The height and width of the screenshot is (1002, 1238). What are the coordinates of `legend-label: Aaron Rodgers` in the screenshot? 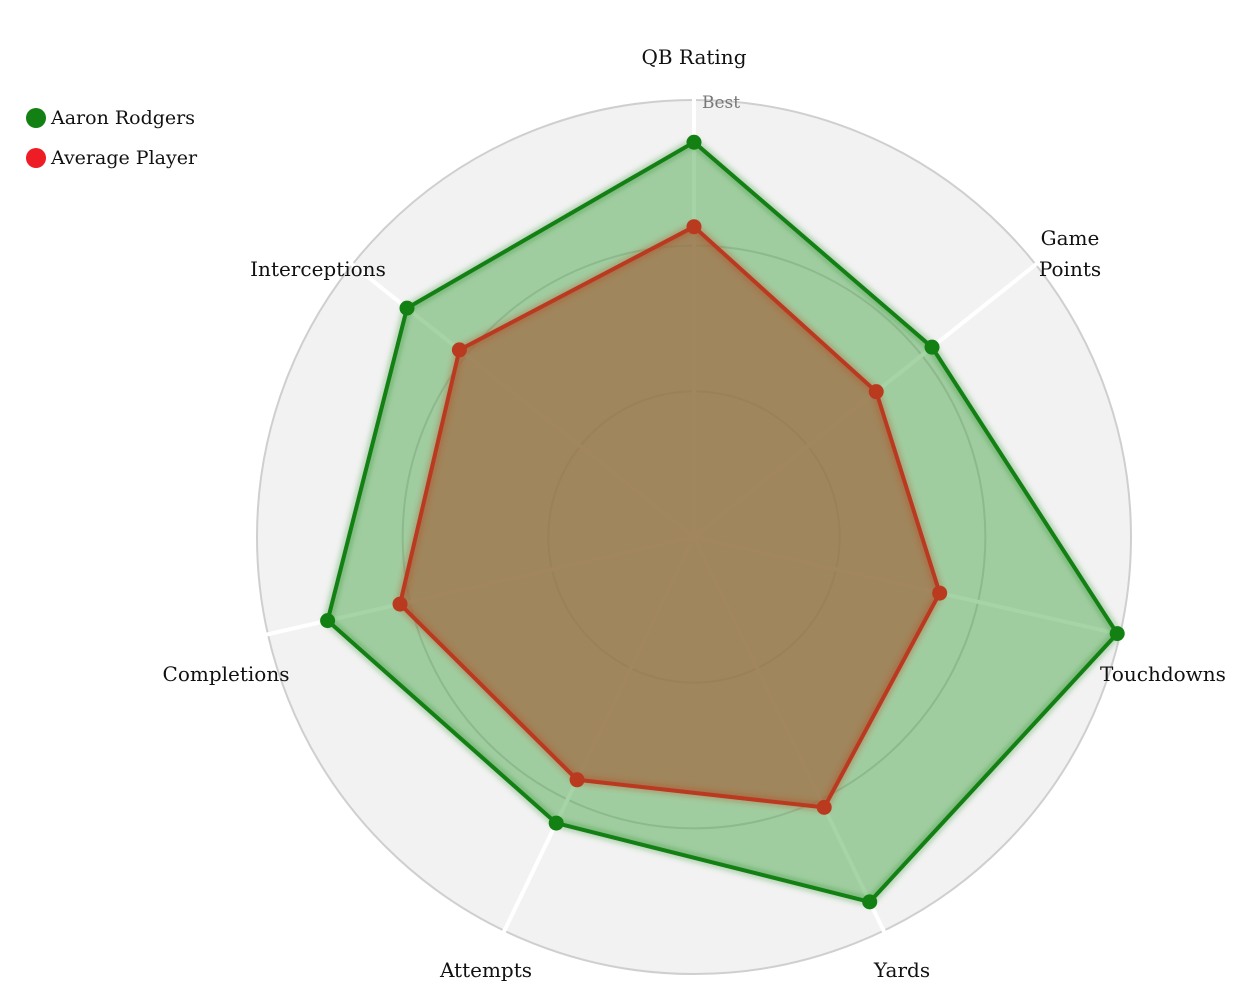 It's located at (123, 118).